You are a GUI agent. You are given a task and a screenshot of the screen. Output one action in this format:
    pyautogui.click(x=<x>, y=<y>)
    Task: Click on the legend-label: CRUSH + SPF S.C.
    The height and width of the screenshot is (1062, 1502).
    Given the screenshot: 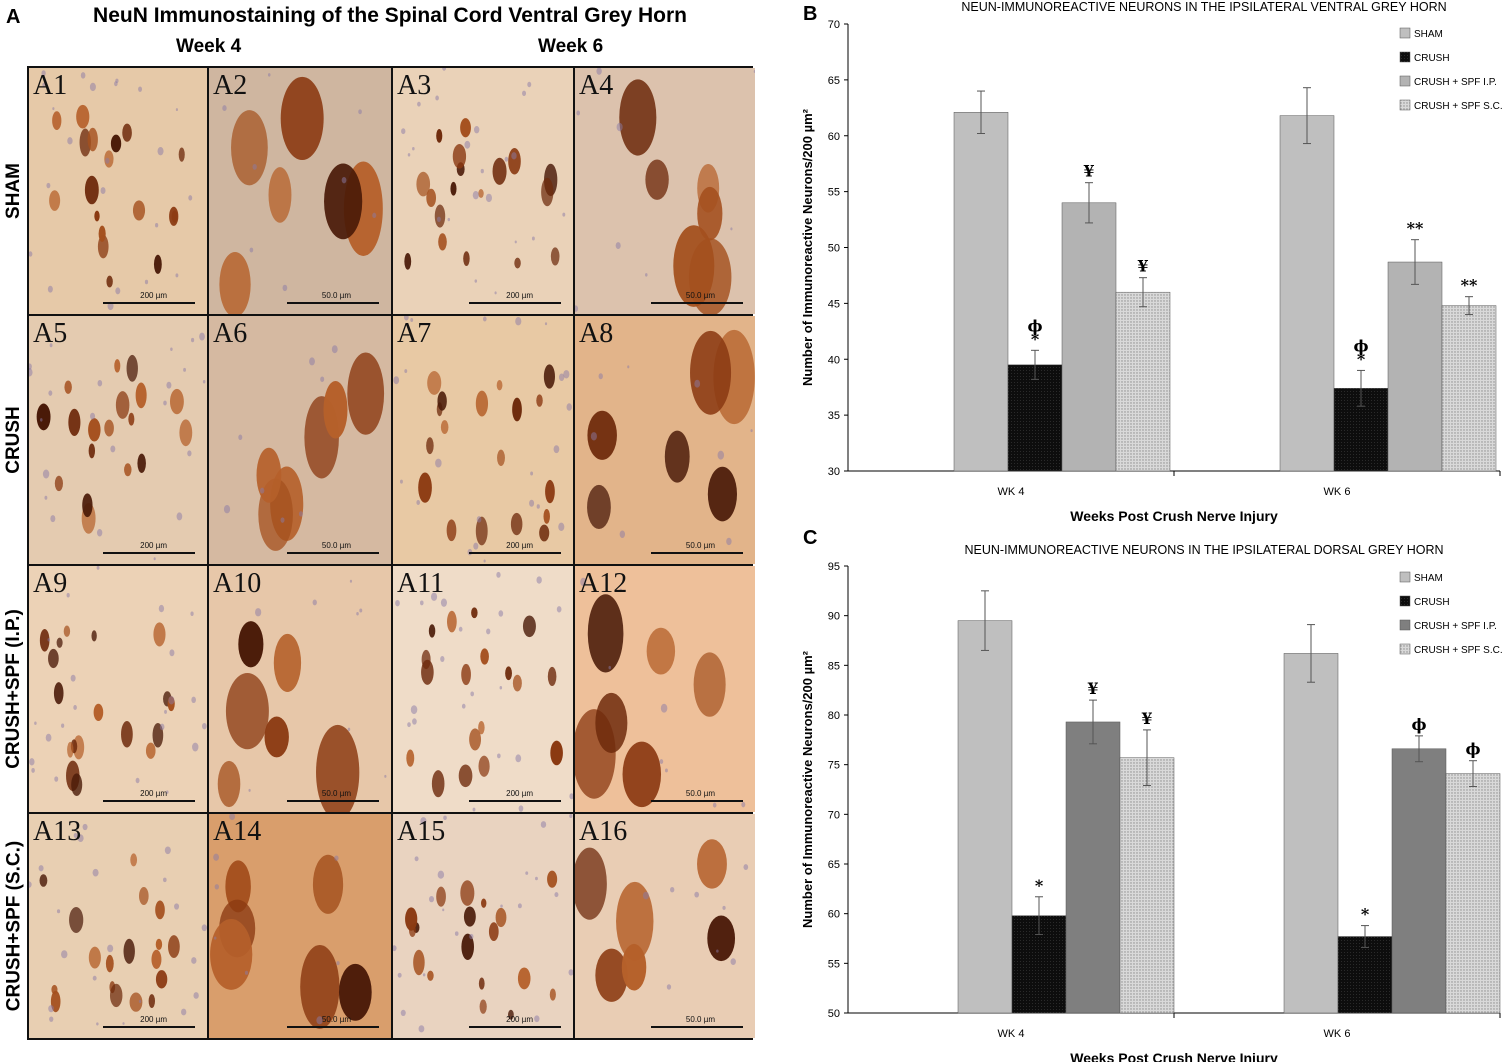 What is the action you would take?
    pyautogui.click(x=1458, y=106)
    